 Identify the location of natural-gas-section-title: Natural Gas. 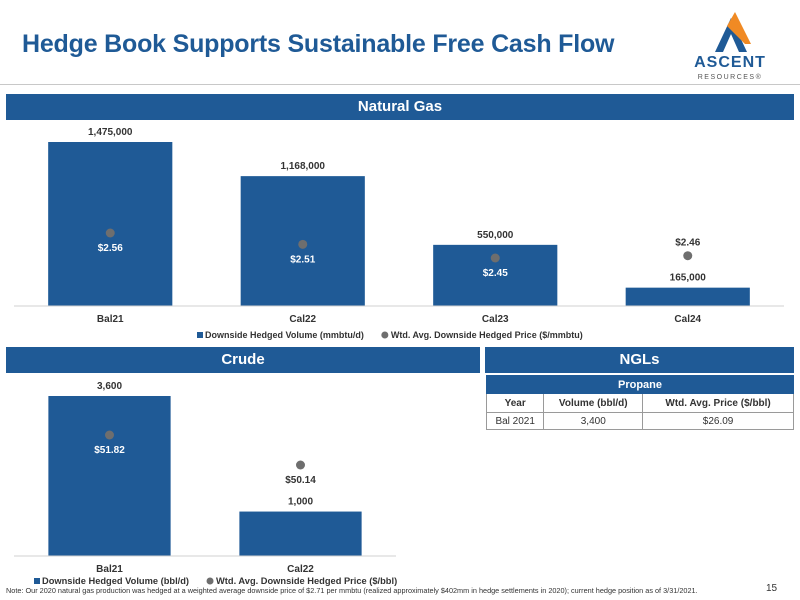
(400, 107).